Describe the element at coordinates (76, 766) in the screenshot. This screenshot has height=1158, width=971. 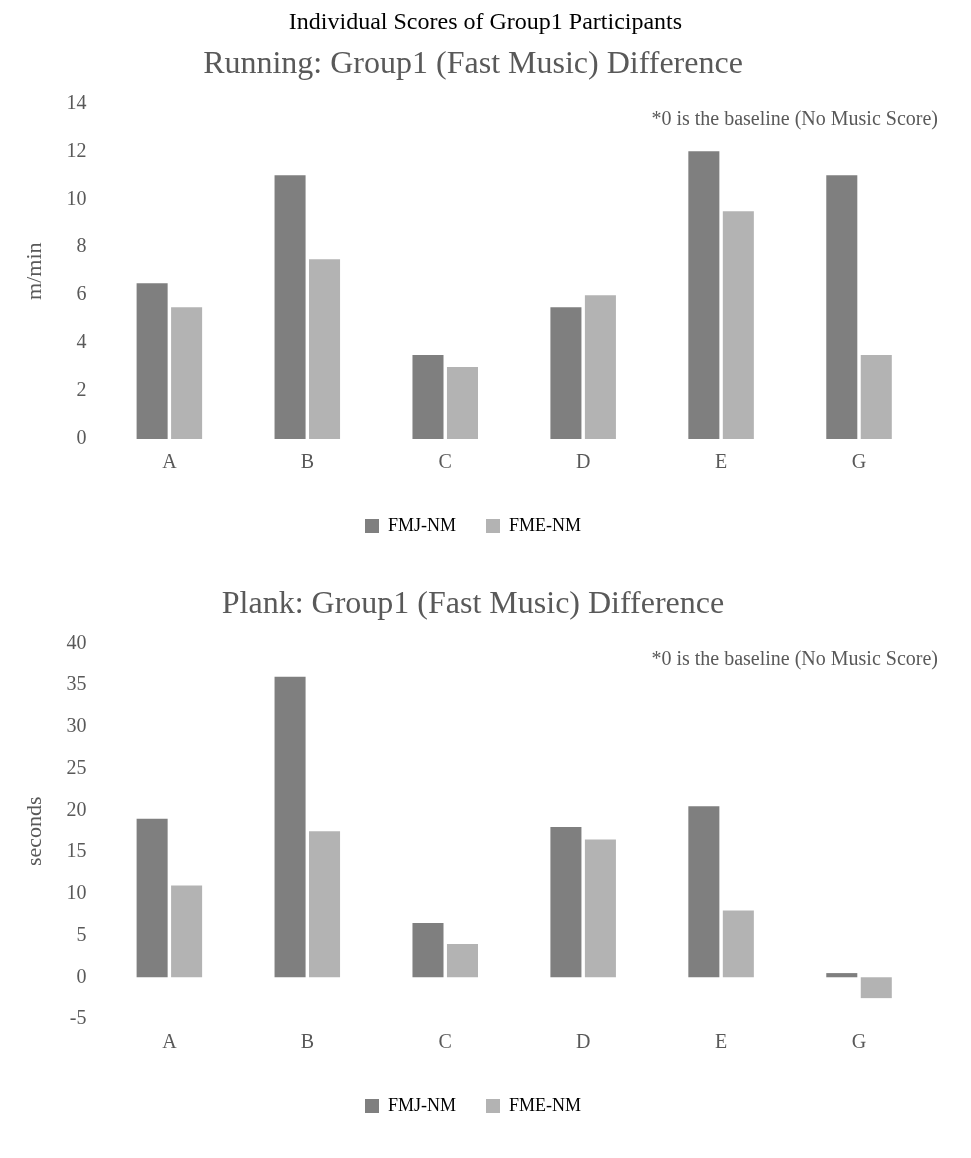
I see `y-tick-label: 25` at that location.